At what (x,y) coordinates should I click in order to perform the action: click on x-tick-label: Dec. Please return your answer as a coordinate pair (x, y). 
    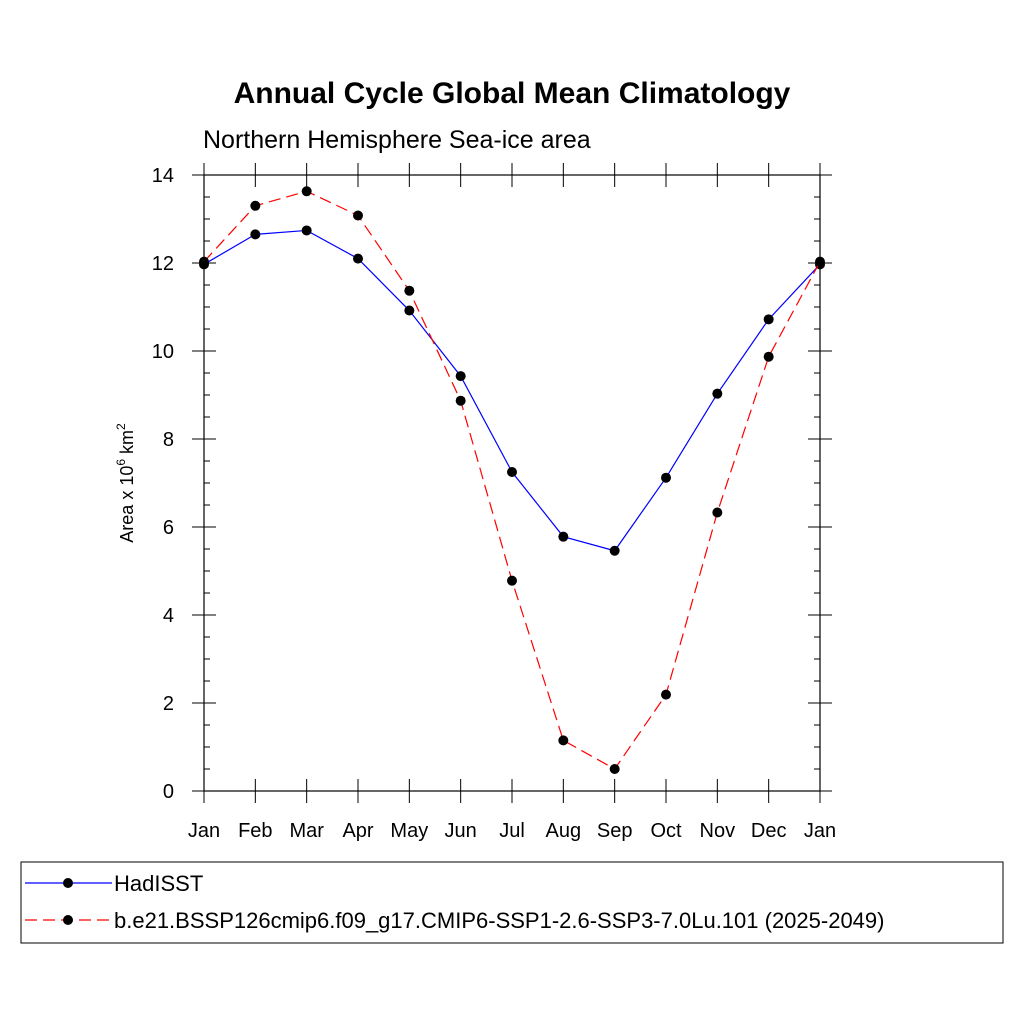
    Looking at the image, I should click on (769, 831).